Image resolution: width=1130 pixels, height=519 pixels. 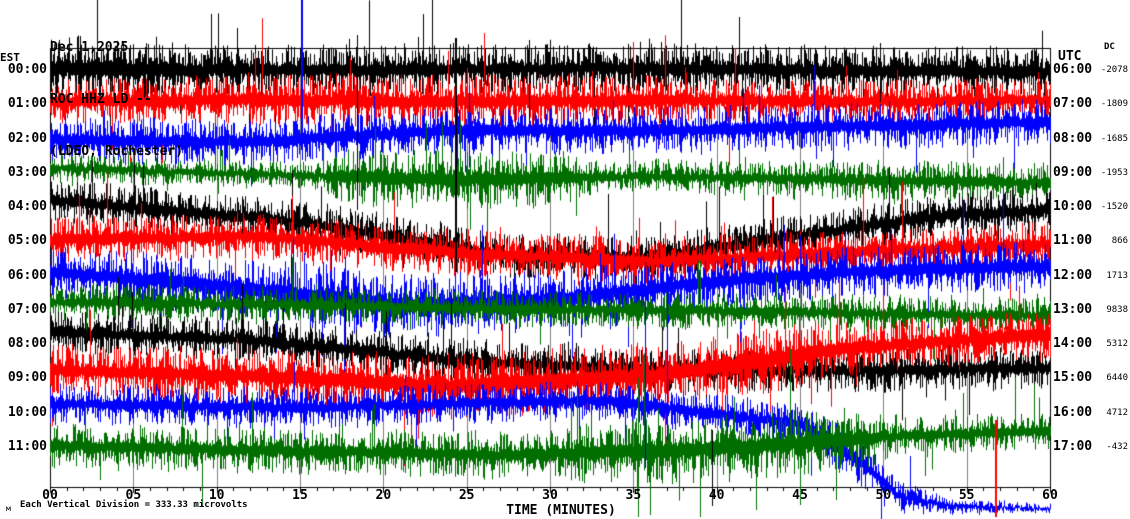 I want to click on est-hour-label: 06:00, so click(x=27, y=275).